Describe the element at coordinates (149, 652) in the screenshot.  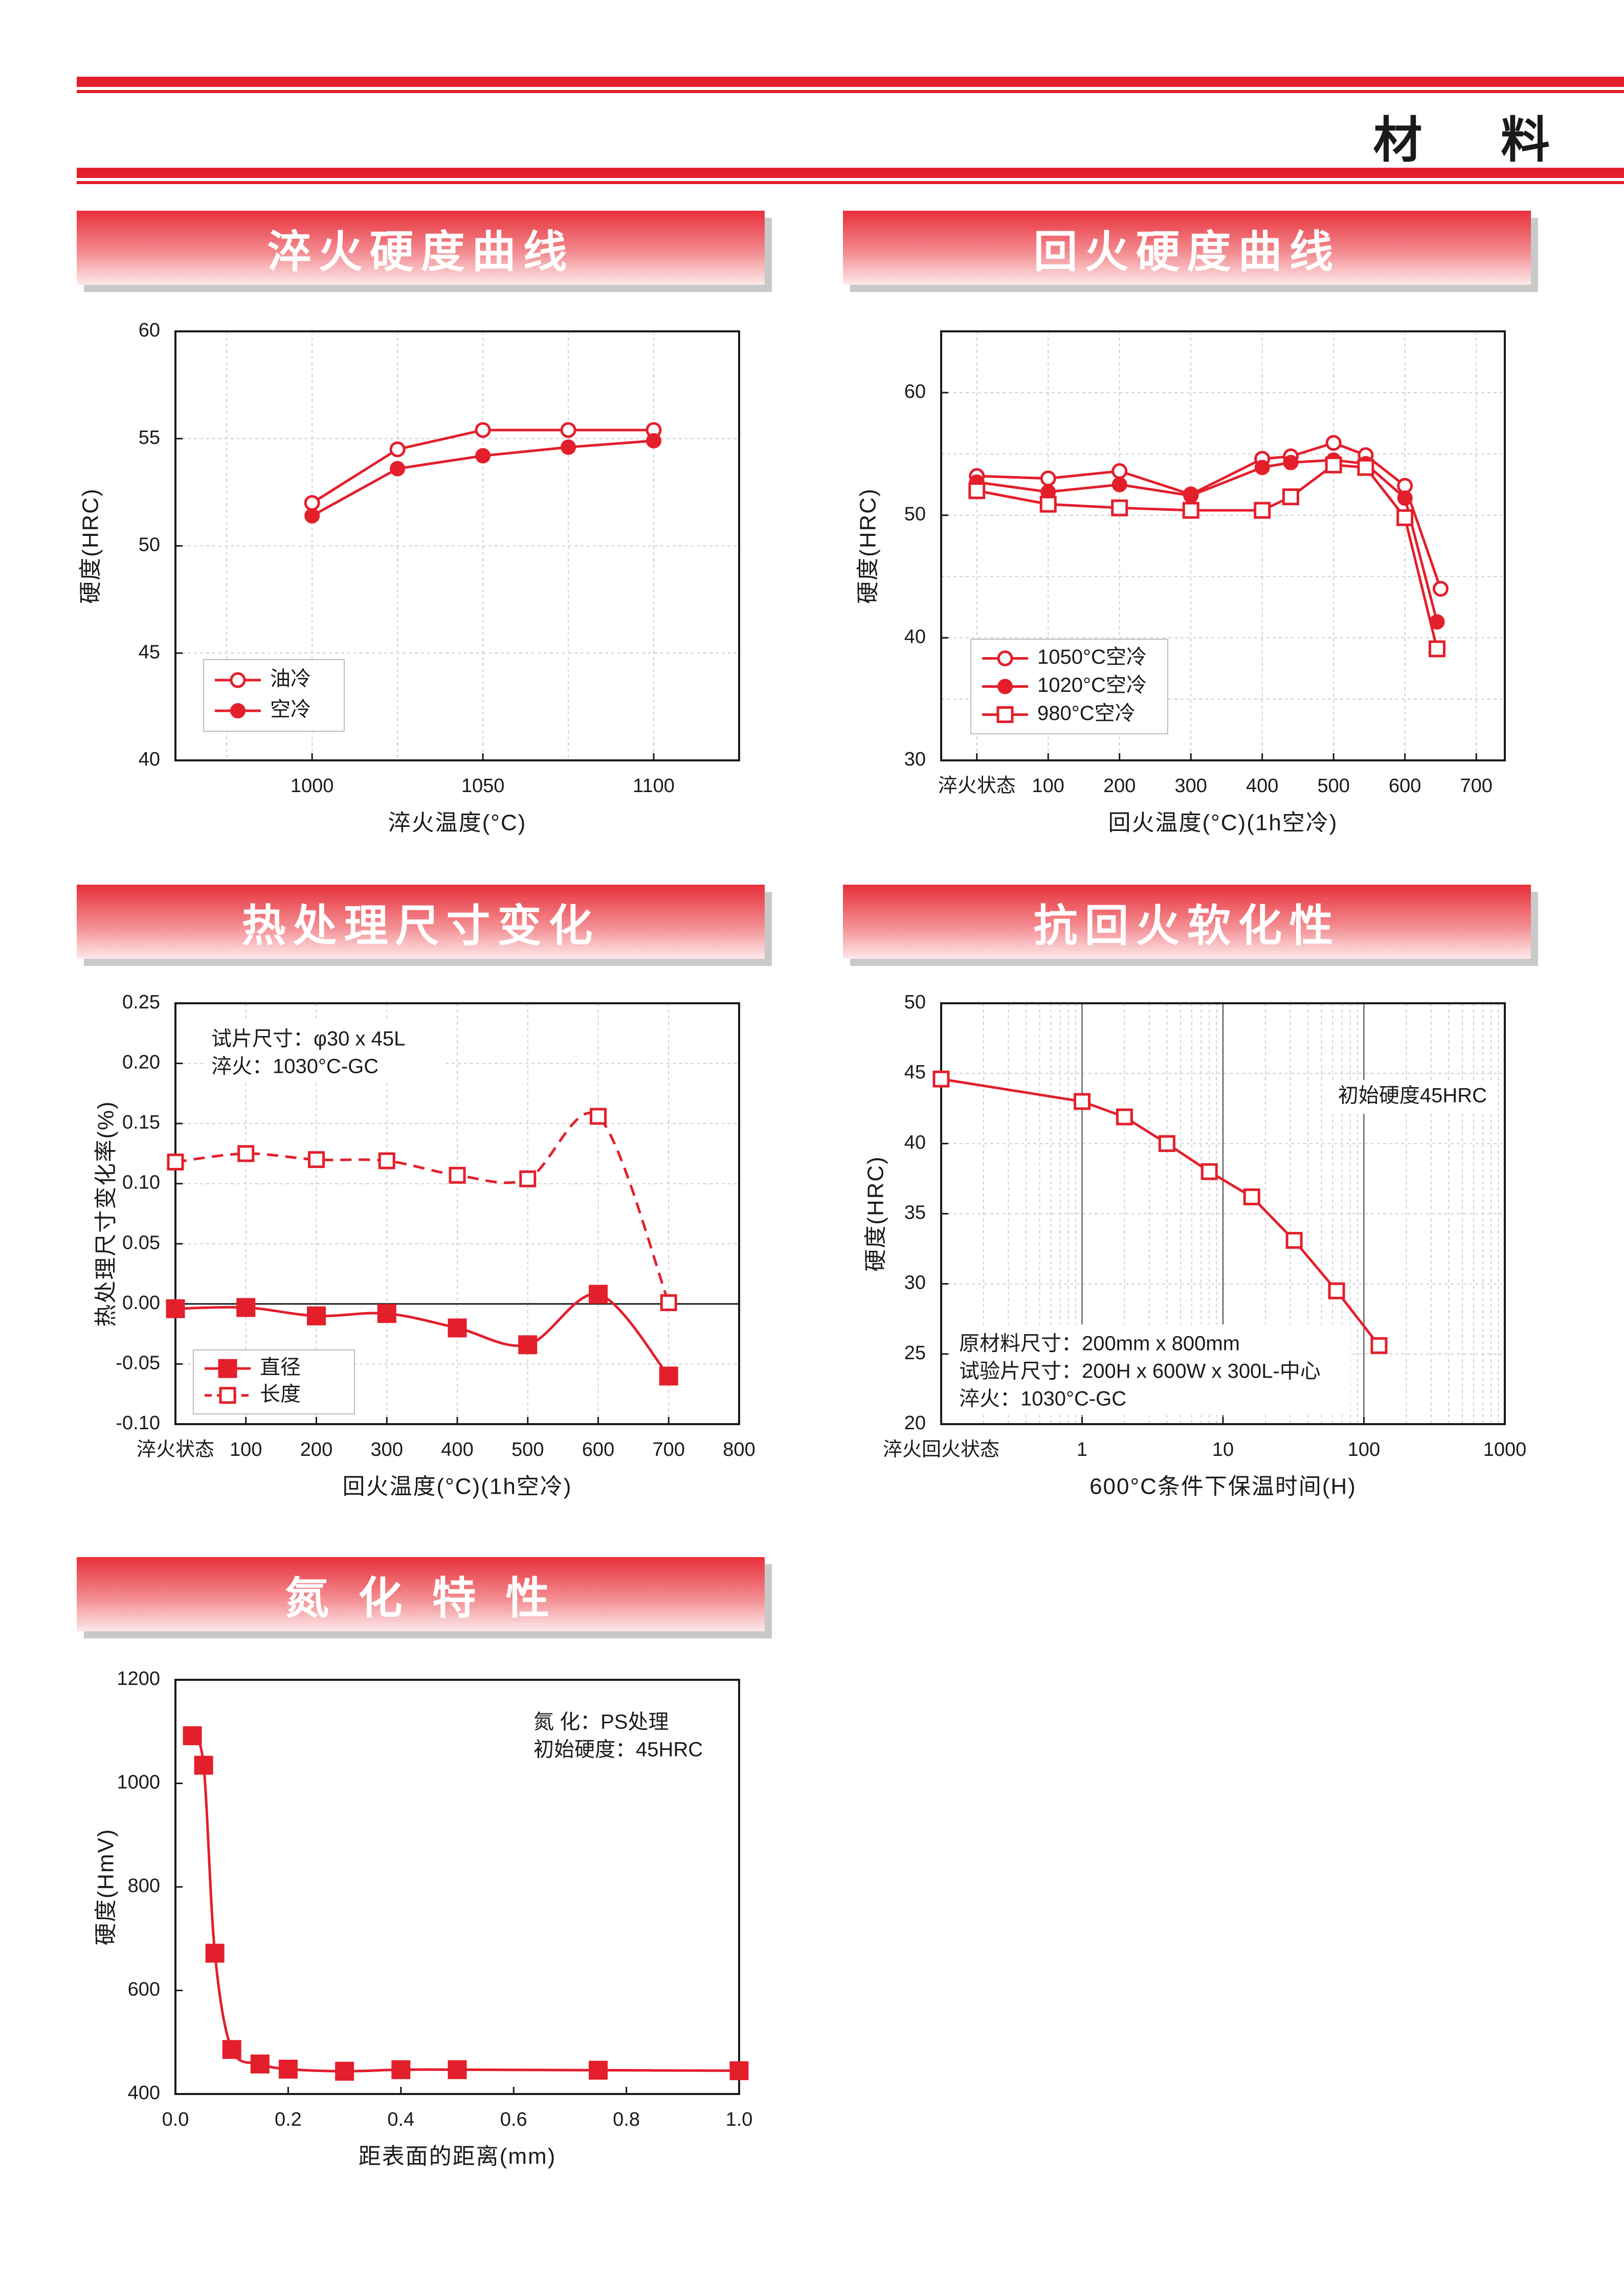
I see `y-tick-label: 45` at that location.